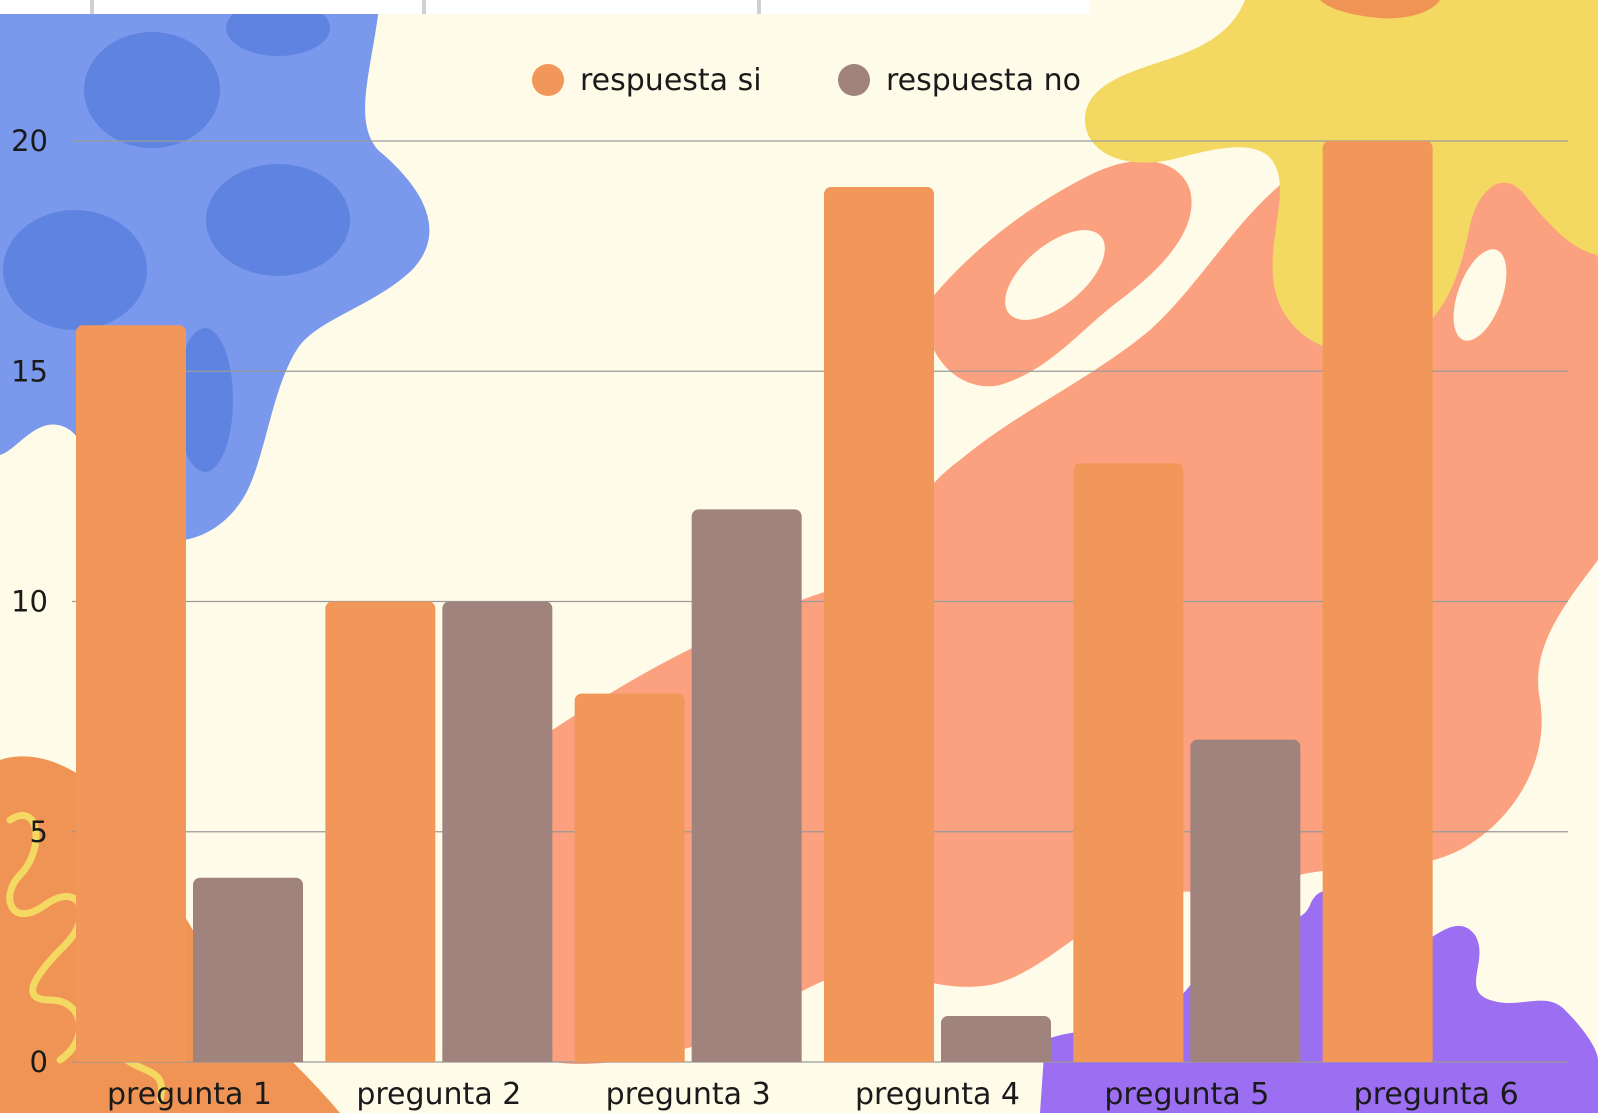  What do you see at coordinates (189, 1094) in the screenshot?
I see `x-category-label: pregunta 1` at bounding box center [189, 1094].